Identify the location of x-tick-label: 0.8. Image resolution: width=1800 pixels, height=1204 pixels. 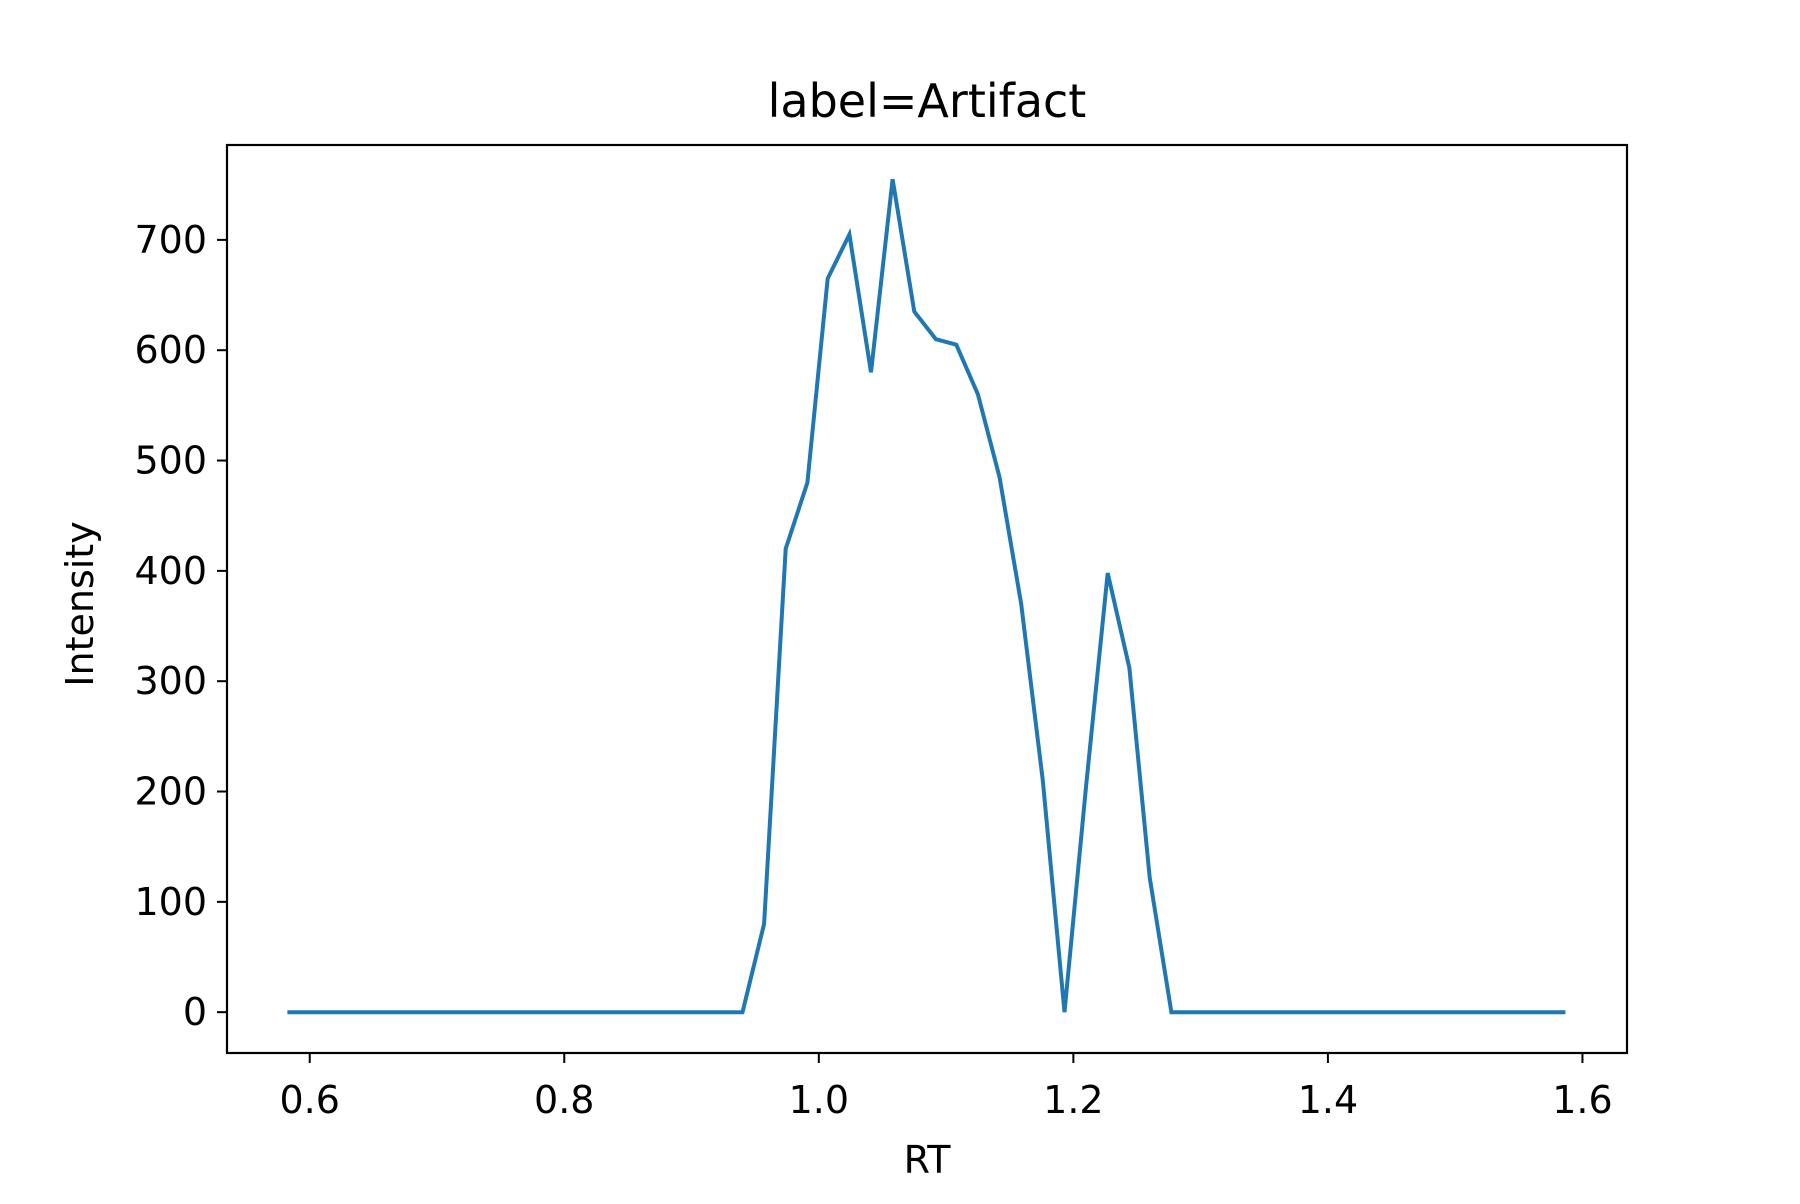
(564, 1100).